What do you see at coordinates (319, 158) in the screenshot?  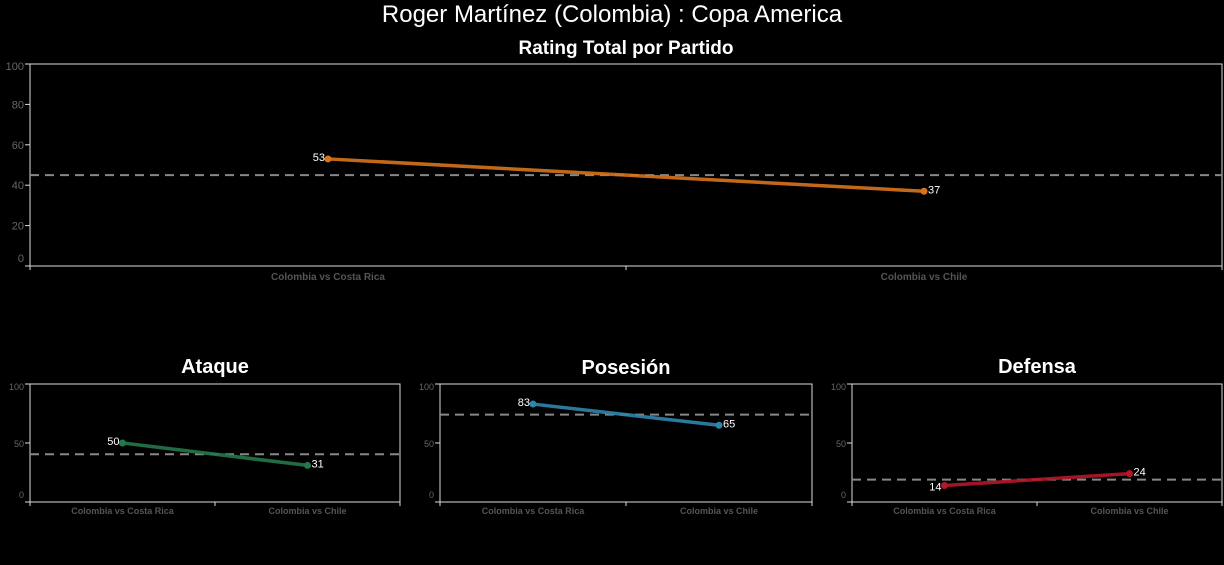 I see `data-label: 53` at bounding box center [319, 158].